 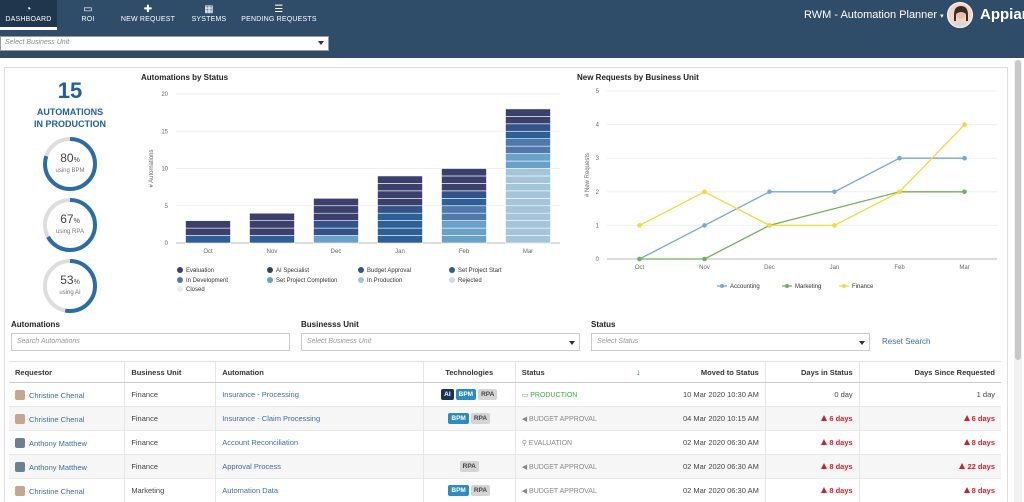 I want to click on sort-arrow-down-icon: ↓, so click(x=638, y=372).